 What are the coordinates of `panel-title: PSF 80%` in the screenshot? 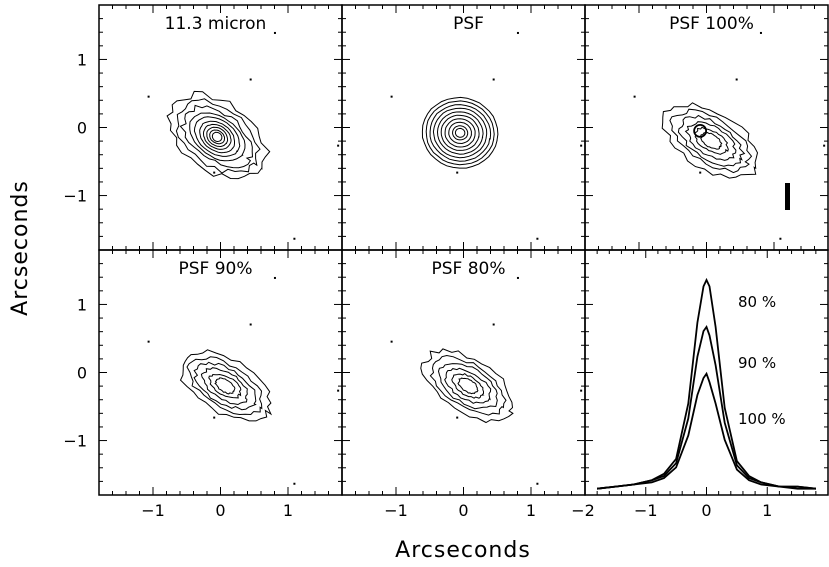 It's located at (468, 269).